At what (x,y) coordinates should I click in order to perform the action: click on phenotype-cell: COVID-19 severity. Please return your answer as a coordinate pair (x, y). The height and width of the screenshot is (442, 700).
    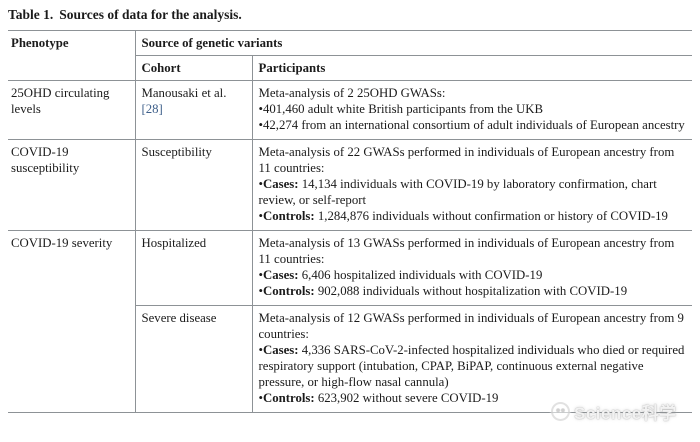
    Looking at the image, I should click on (71, 321).